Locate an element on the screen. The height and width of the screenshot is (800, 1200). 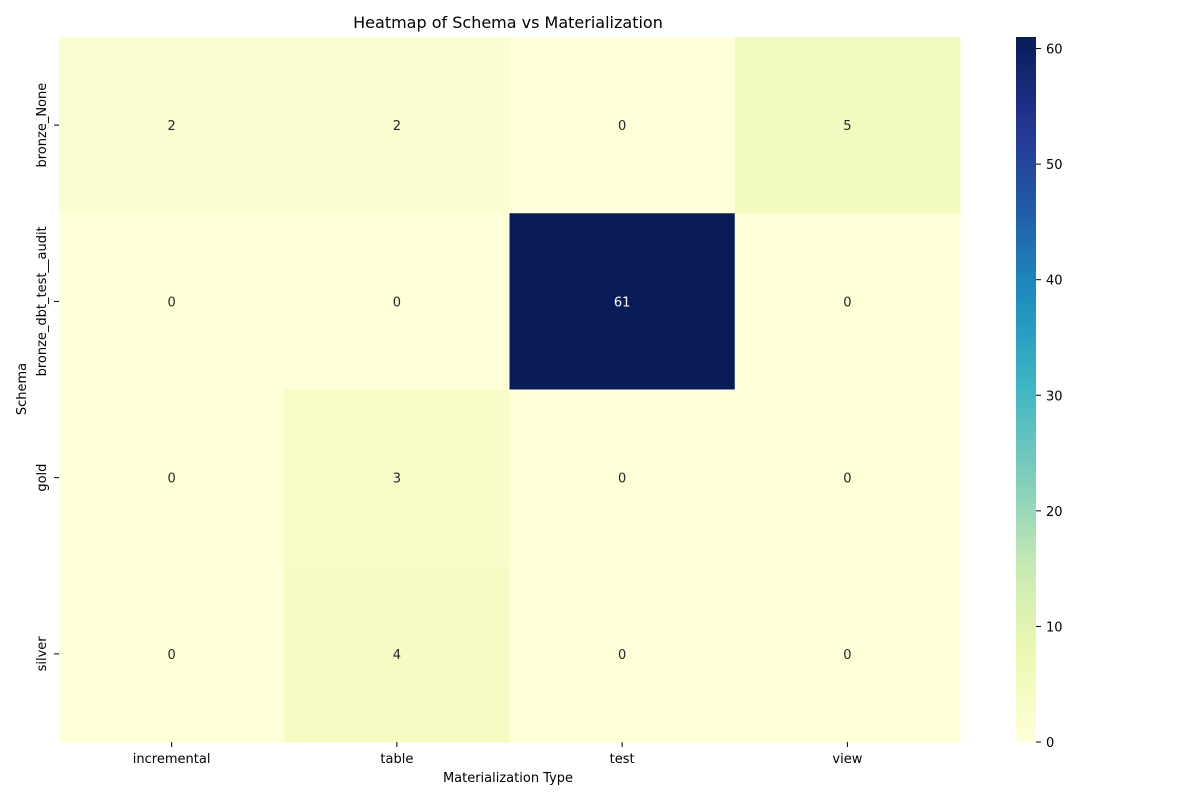
cell-silver-table is located at coordinates (397, 654).